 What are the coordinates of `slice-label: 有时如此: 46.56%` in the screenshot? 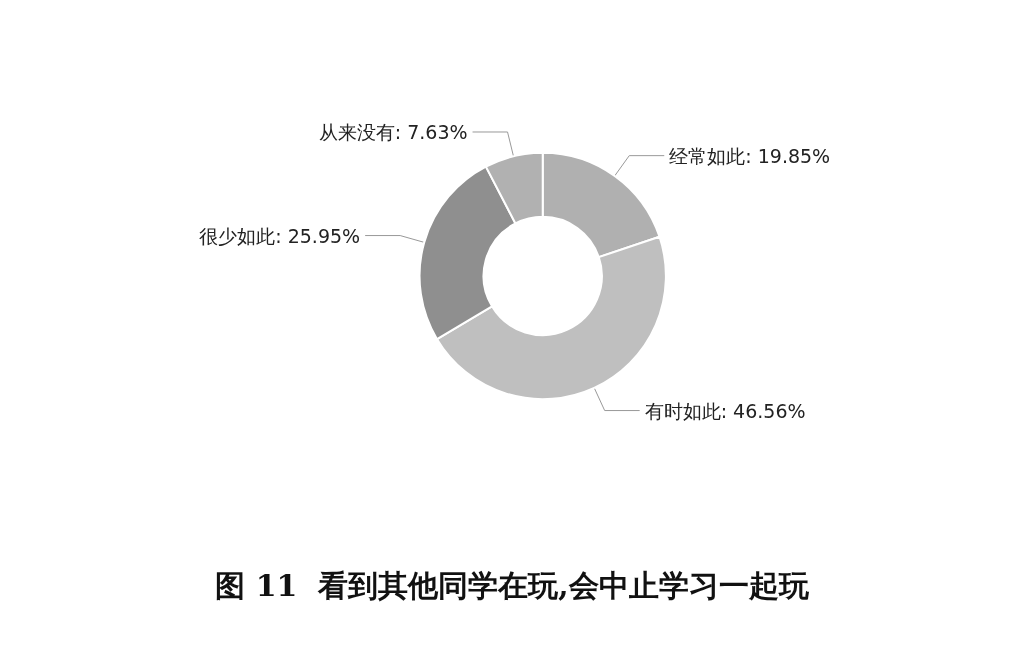 It's located at (725, 410).